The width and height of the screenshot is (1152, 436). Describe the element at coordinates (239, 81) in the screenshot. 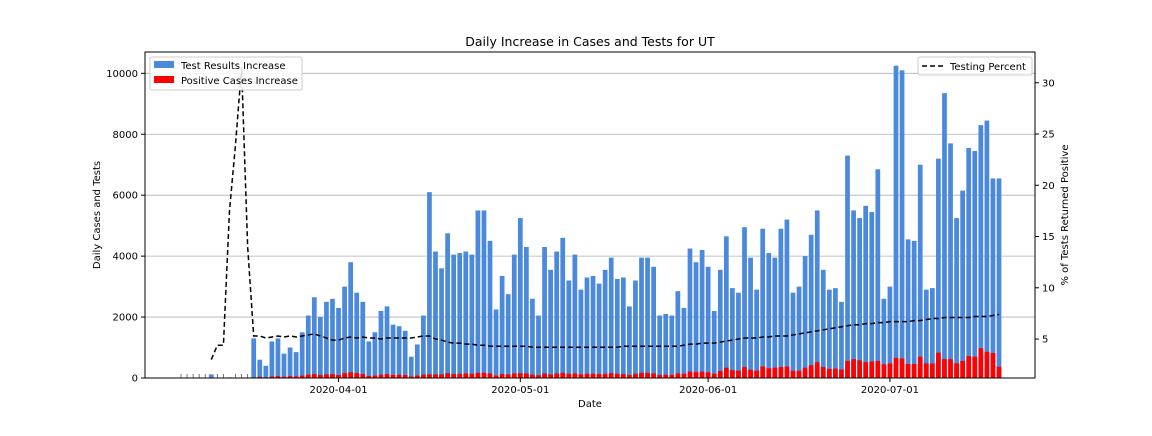

I see `legend-label-positive: Positive Cases Increase` at that location.